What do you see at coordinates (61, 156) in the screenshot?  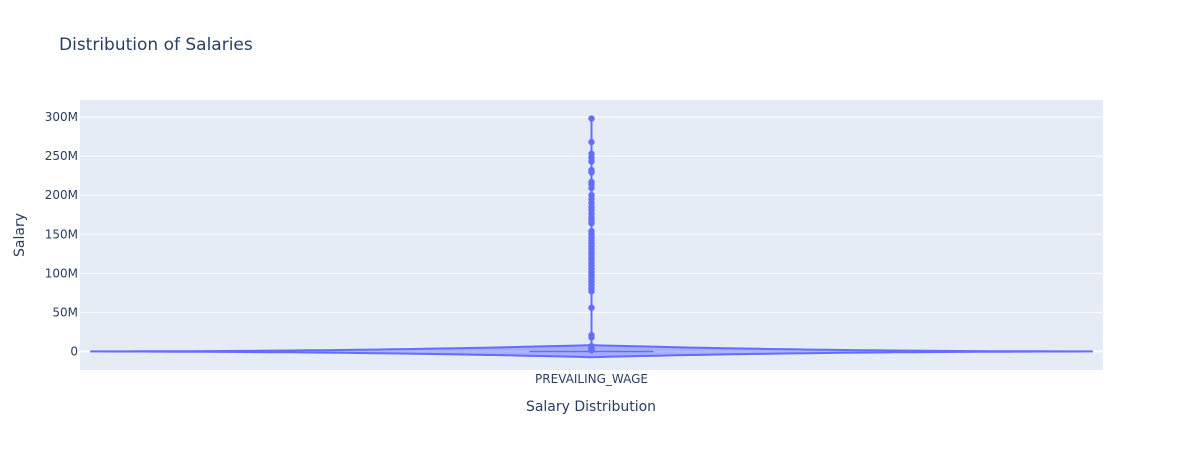 I see `y-tick-label: 250M` at bounding box center [61, 156].